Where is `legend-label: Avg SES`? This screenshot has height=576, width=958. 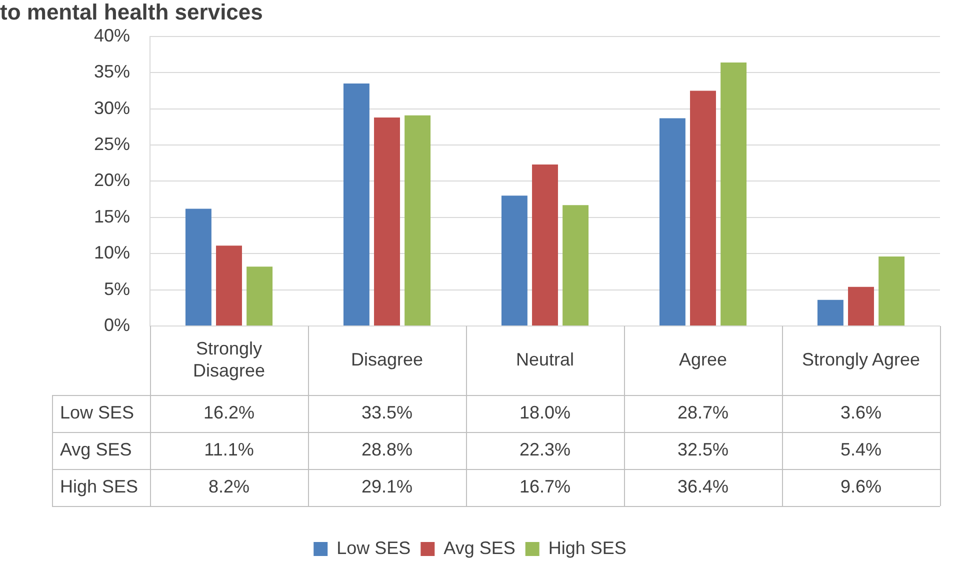
legend-label: Avg SES is located at coordinates (480, 548).